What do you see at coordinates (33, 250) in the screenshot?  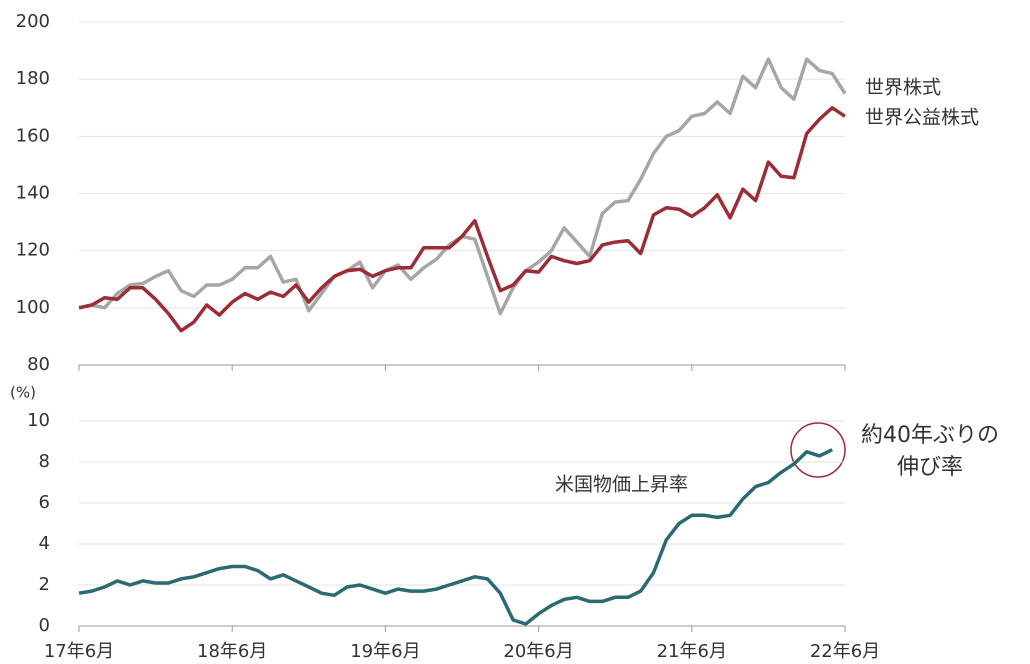 I see `y-tick-label: 120` at bounding box center [33, 250].